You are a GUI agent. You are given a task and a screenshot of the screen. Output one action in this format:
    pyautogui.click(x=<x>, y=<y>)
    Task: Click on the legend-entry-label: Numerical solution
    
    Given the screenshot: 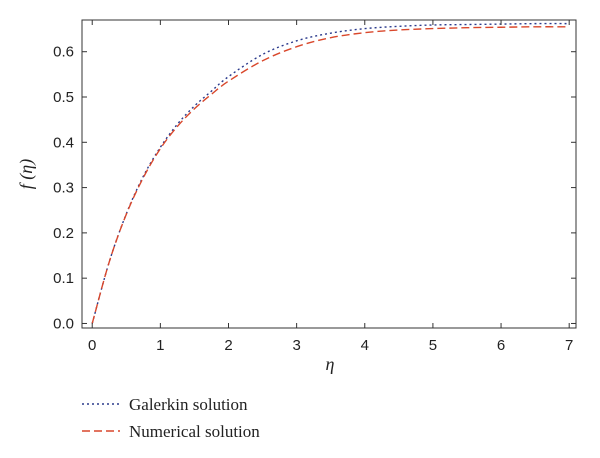 What is the action you would take?
    pyautogui.click(x=194, y=431)
    